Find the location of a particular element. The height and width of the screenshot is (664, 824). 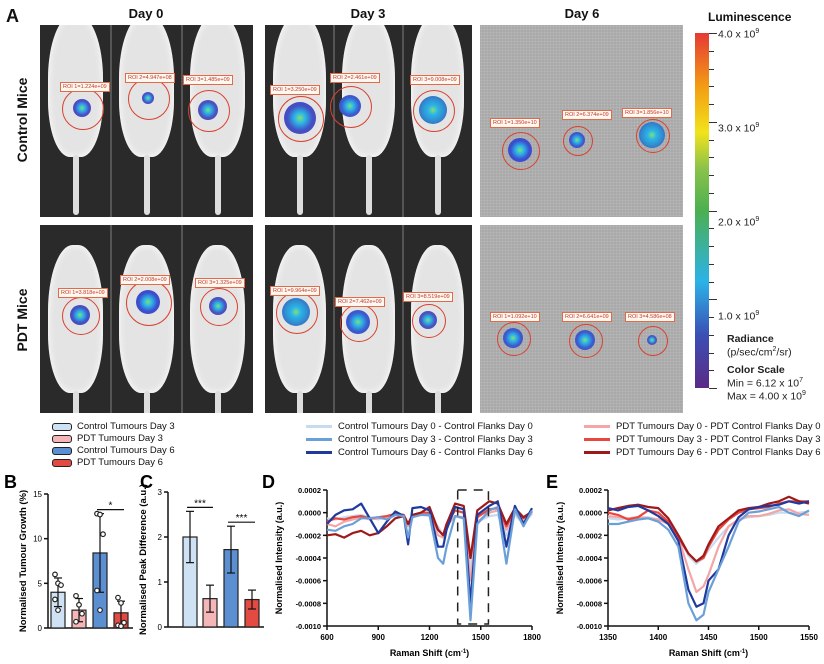

radiance-label: Radiance is located at coordinates (750, 339).